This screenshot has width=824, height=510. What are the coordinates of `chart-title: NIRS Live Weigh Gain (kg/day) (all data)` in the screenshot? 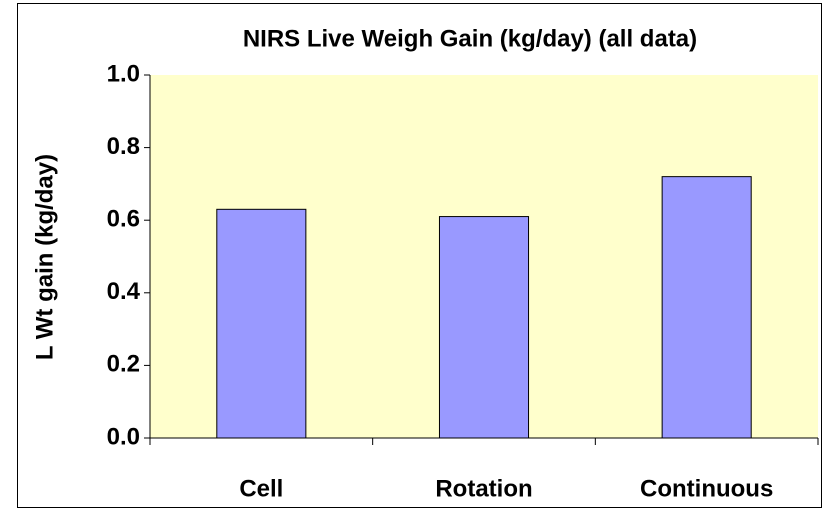 It's located at (470, 38).